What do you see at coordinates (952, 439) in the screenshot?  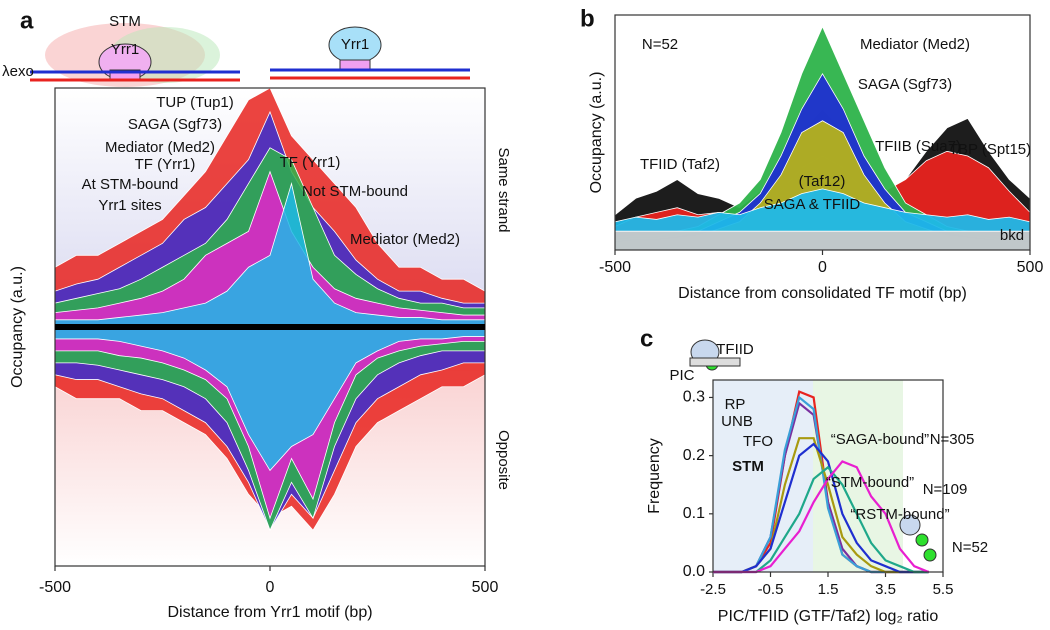 I see `annotation: N=305` at bounding box center [952, 439].